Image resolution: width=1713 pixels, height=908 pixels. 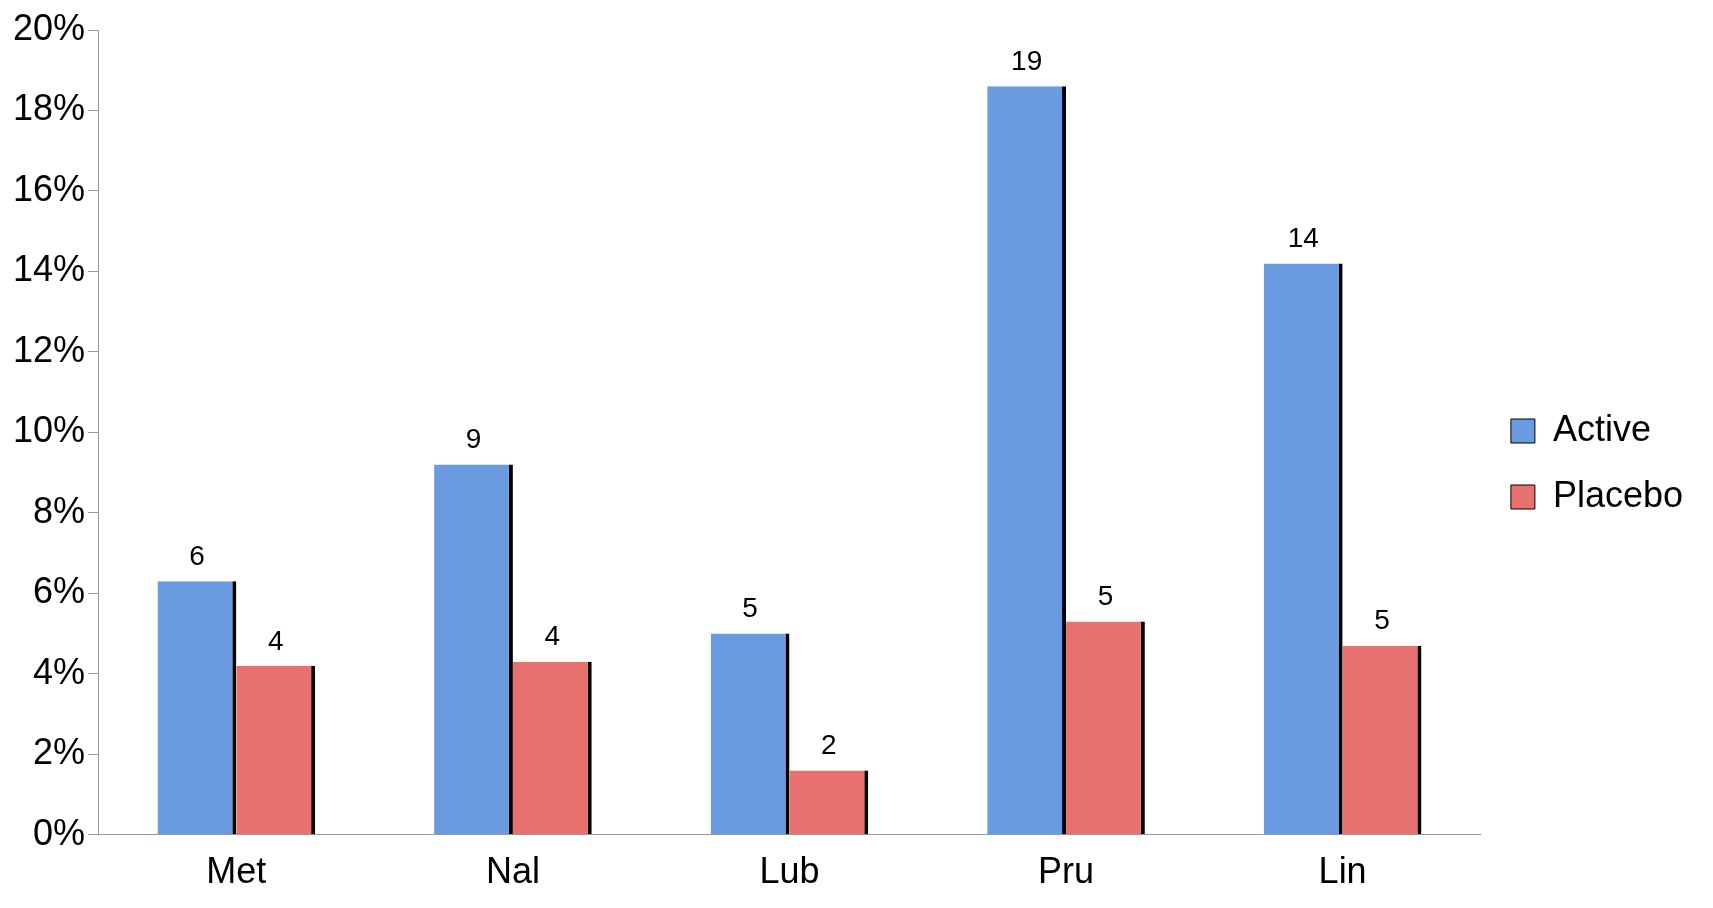 What do you see at coordinates (1342, 871) in the screenshot?
I see `x-tick-label: Lin` at bounding box center [1342, 871].